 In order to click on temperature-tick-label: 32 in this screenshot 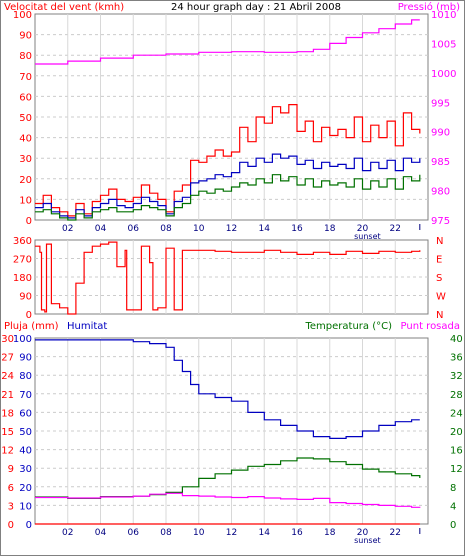, I will do `click(456, 376)`.